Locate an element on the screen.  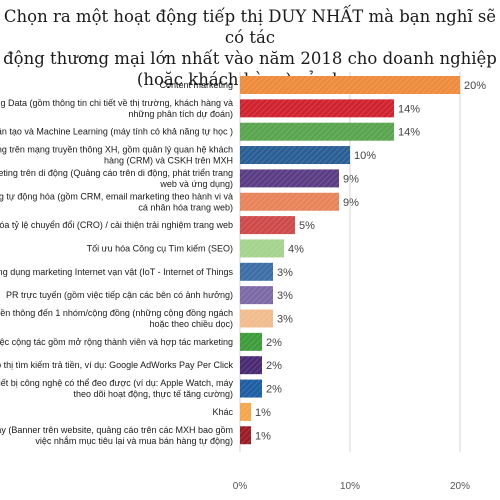
category-label: hoặc theo chiều dọc) is located at coordinates (191, 324).